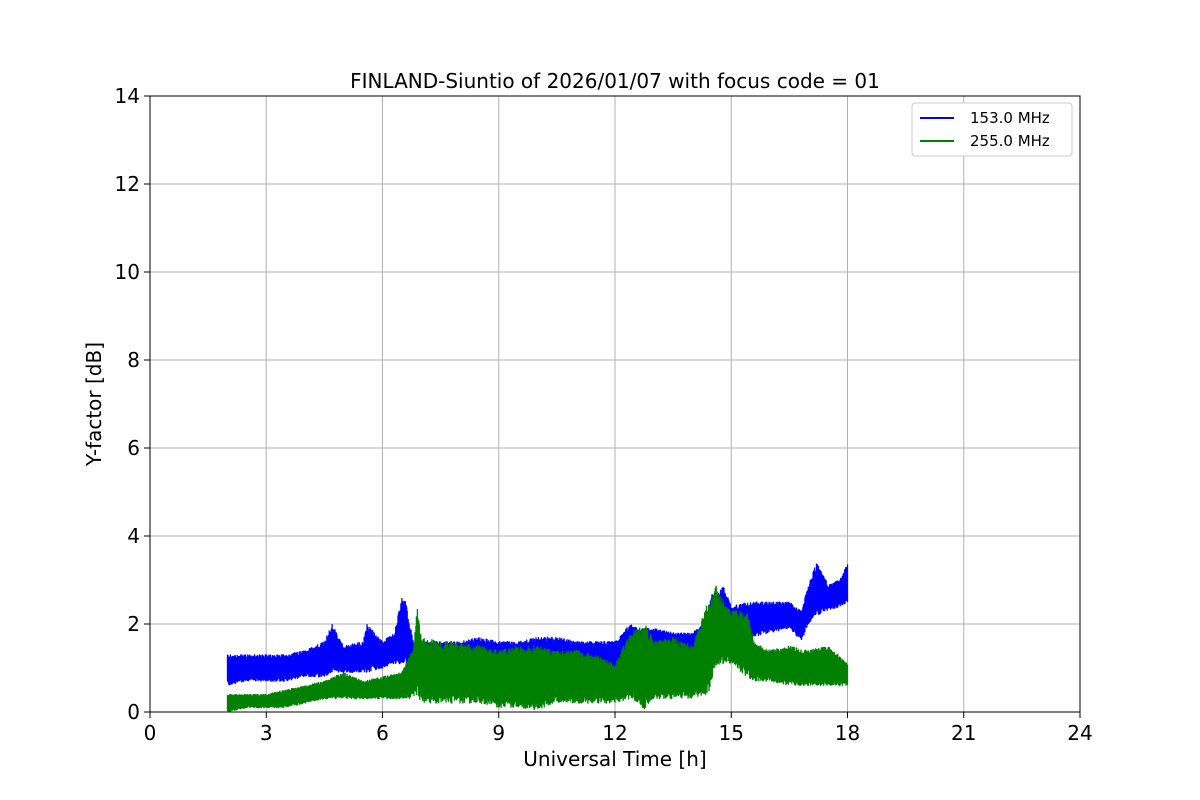  Describe the element at coordinates (127, 272) in the screenshot. I see `y-tick-label: 10` at that location.